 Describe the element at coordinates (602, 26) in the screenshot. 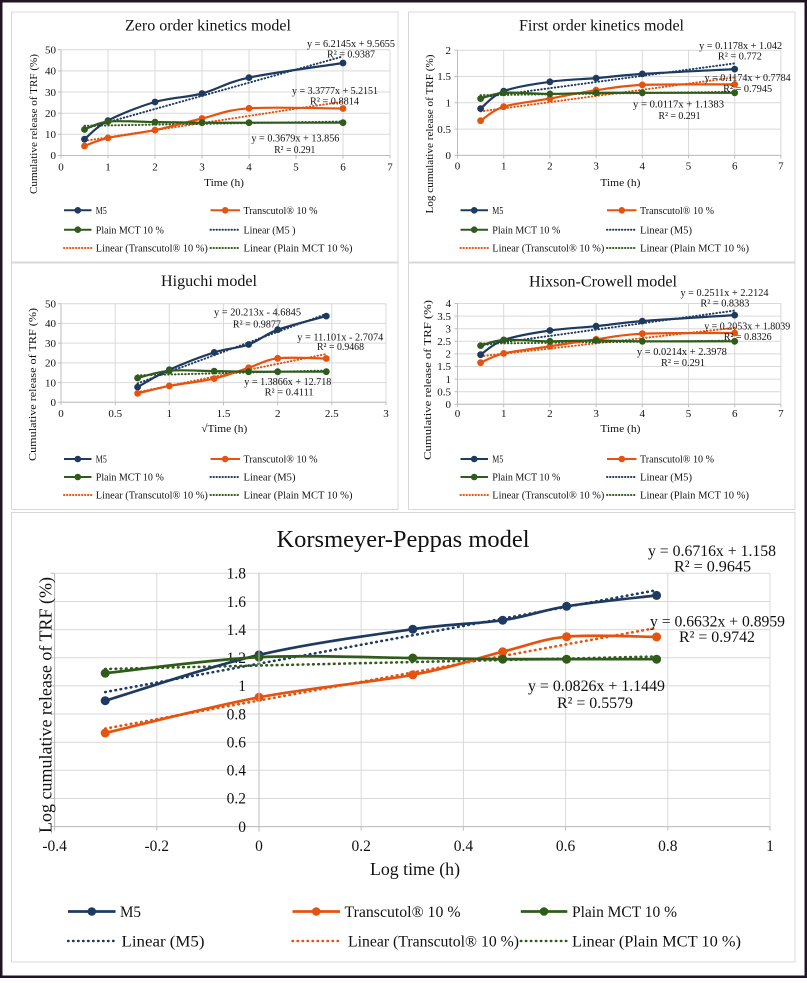

I see `svg-text: First order kinetics model` at that location.